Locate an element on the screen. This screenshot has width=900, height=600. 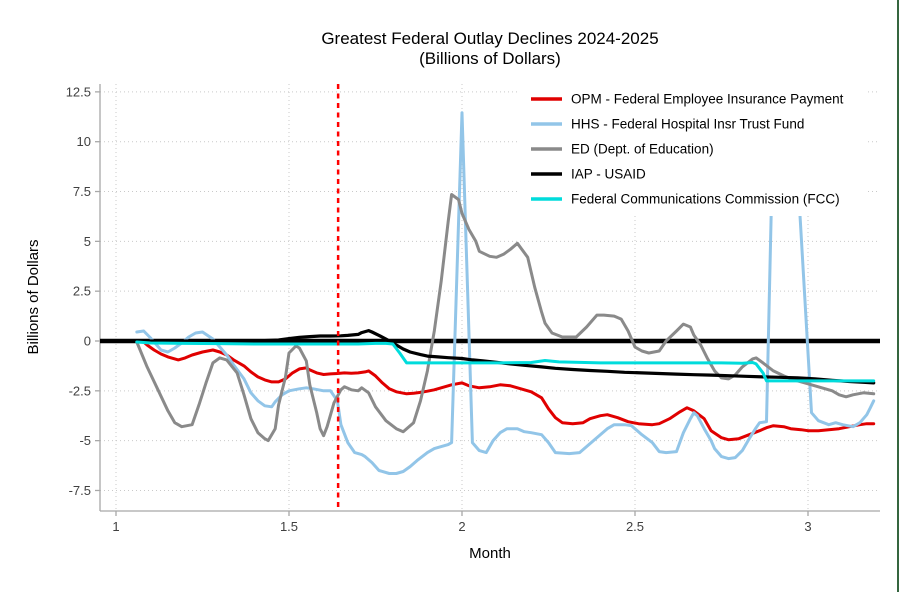
x-axis-title: Month is located at coordinates (490, 553).